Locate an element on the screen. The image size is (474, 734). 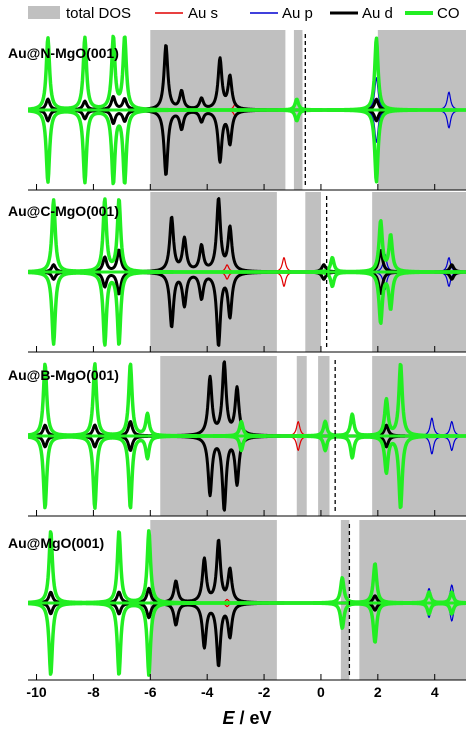
x-axis-unit: / eV is located at coordinates (252, 718).